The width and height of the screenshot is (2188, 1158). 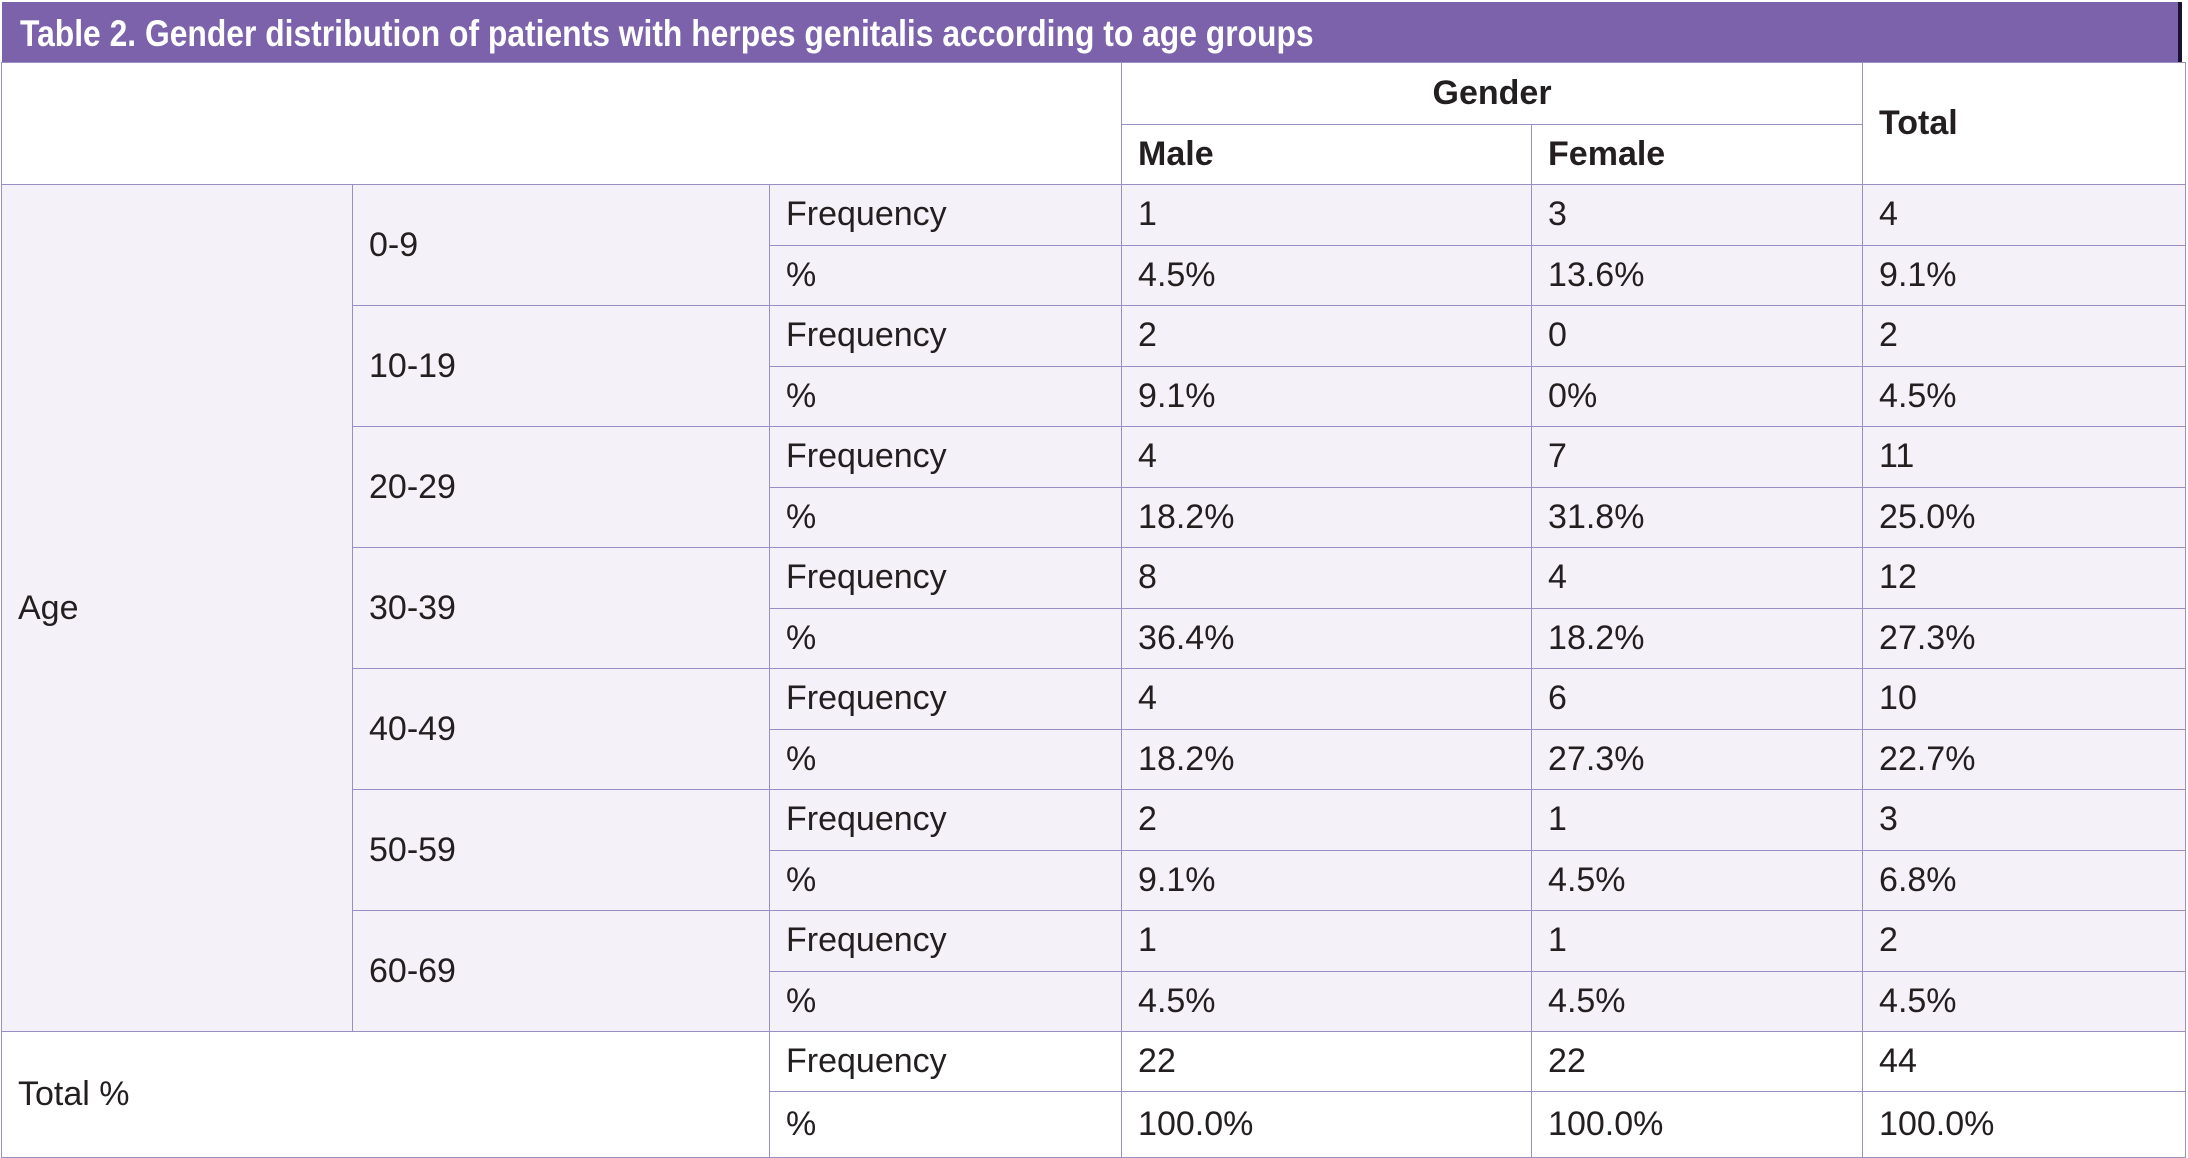 What do you see at coordinates (2024, 517) in the screenshot?
I see `percent-total-cell: 25.0%` at bounding box center [2024, 517].